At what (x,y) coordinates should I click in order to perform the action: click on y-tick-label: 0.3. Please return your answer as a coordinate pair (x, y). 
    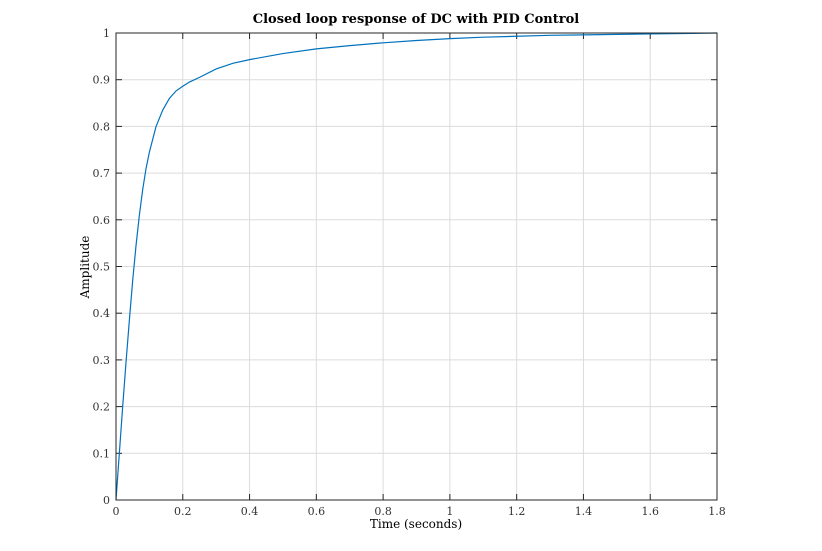
    Looking at the image, I should click on (102, 360).